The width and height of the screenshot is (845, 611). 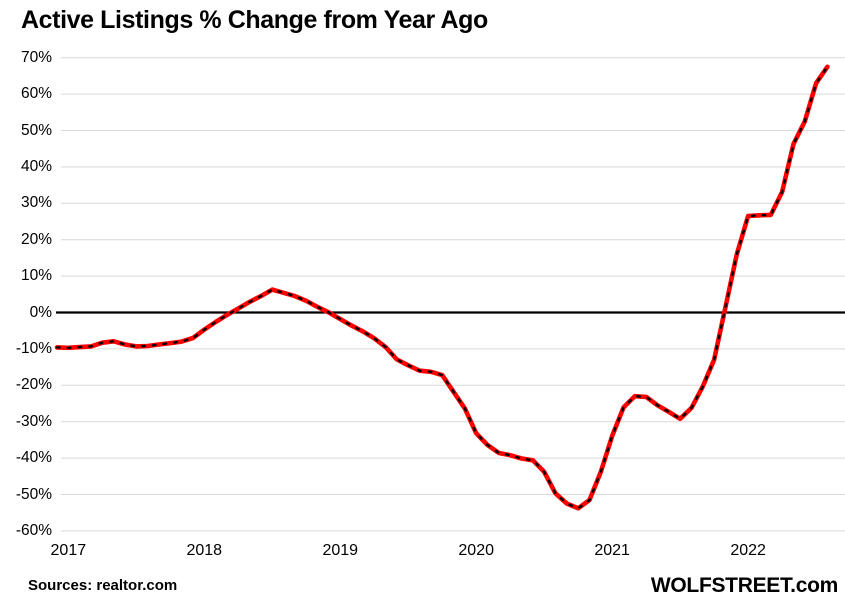 I want to click on y-axis-tick-label: 40%, so click(x=36, y=166).